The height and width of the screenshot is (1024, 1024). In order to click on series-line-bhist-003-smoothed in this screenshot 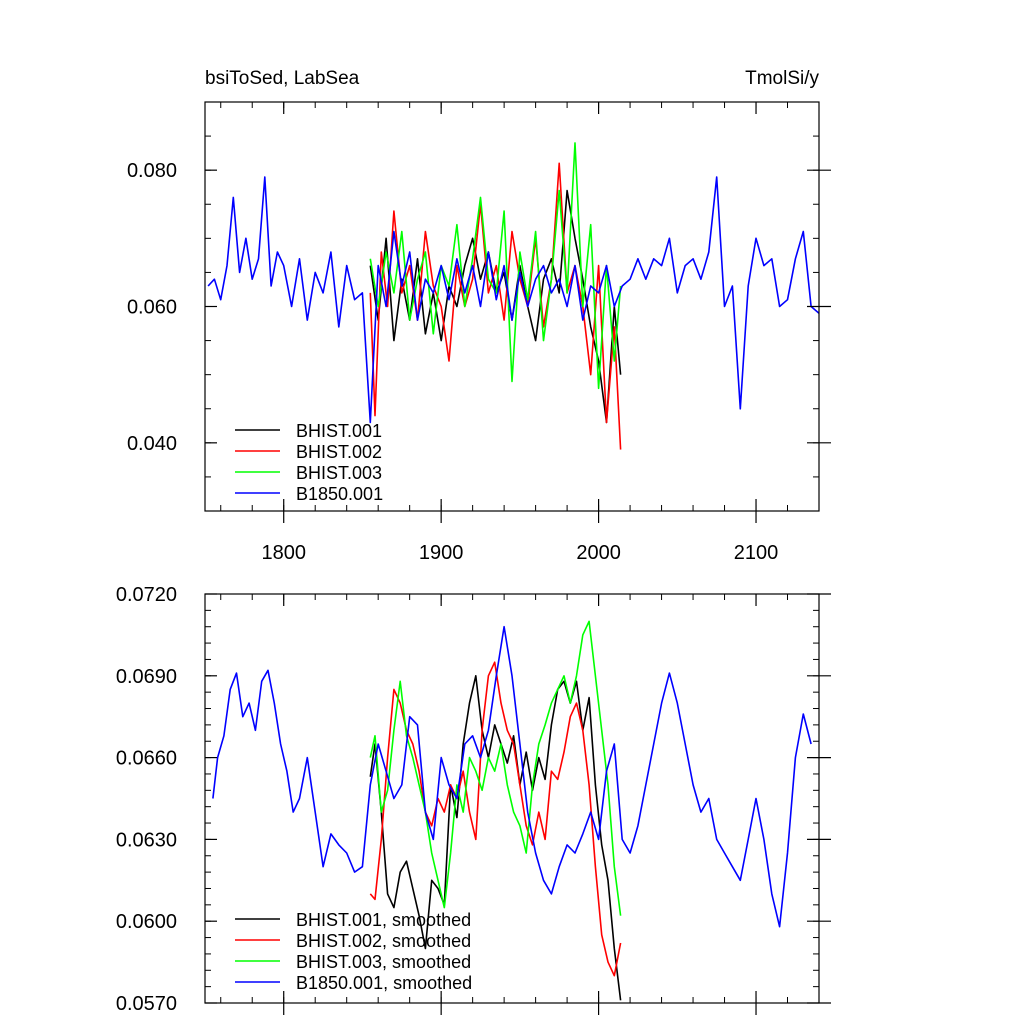, I will do `click(495, 768)`.